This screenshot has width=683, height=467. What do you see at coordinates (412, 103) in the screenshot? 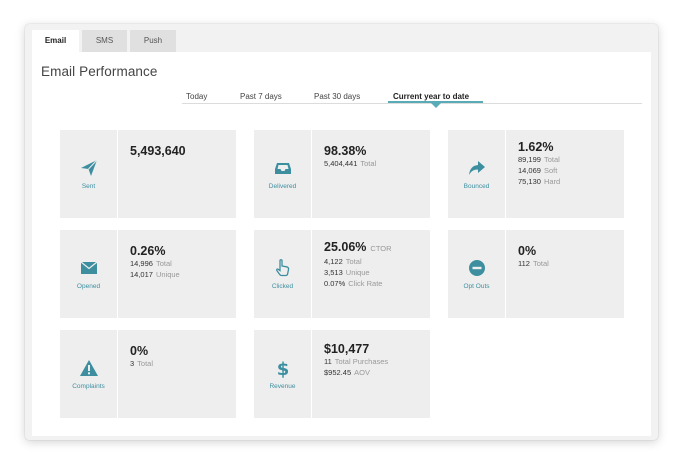
I see `period-divider` at bounding box center [412, 103].